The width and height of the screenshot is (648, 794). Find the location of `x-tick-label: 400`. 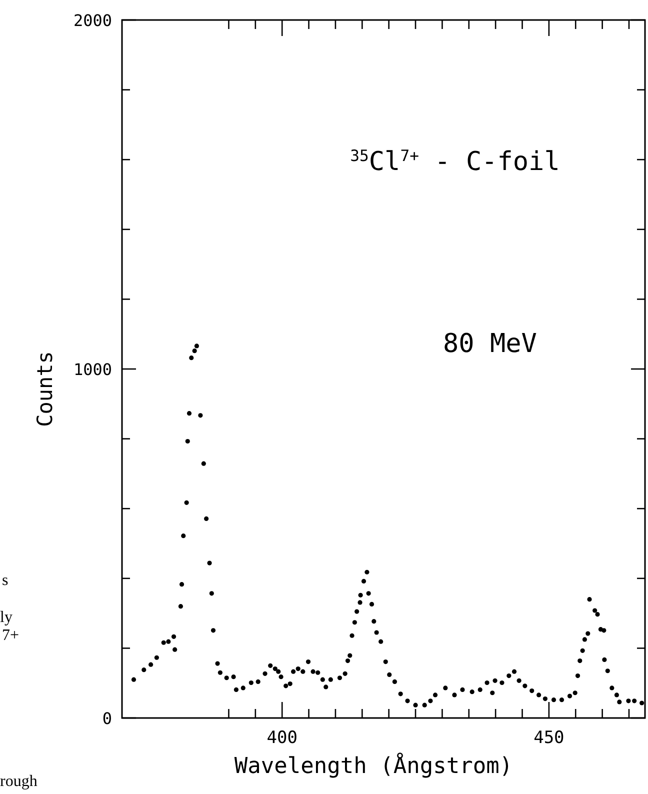

x-tick-label: 400 is located at coordinates (282, 738).